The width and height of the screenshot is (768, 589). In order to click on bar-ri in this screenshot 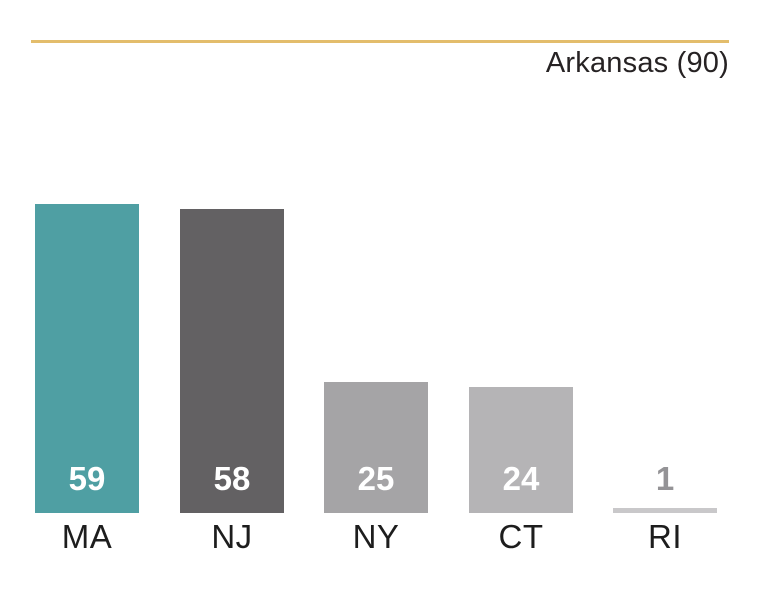, I will do `click(665, 510)`.